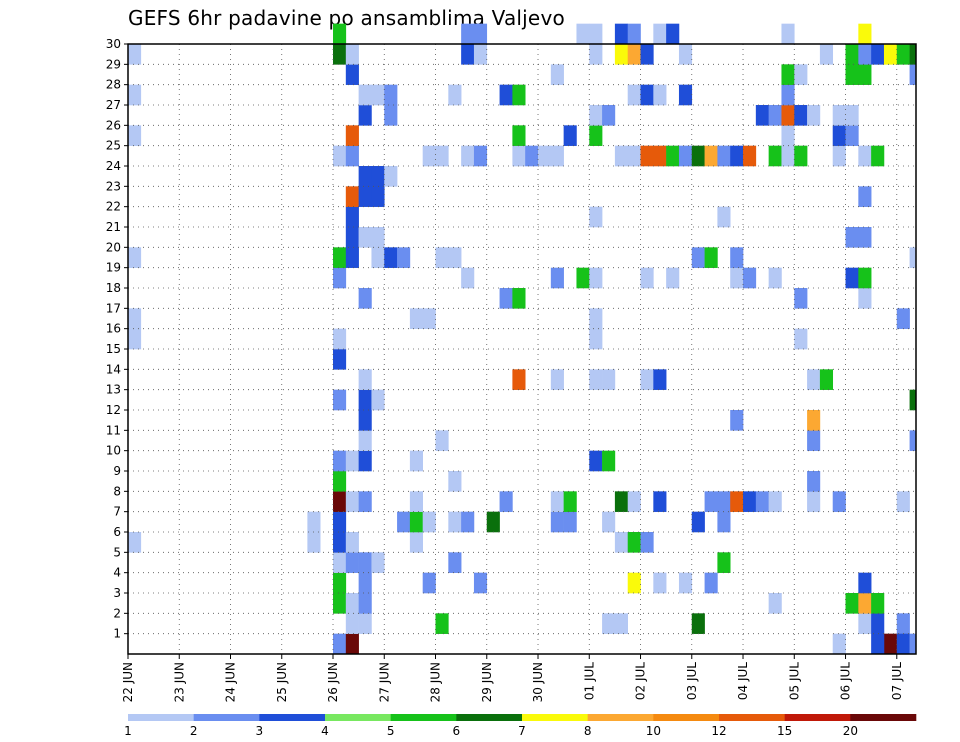 The image size is (960, 742). Describe the element at coordinates (850, 731) in the screenshot. I see `colorbar-label: 20` at that location.